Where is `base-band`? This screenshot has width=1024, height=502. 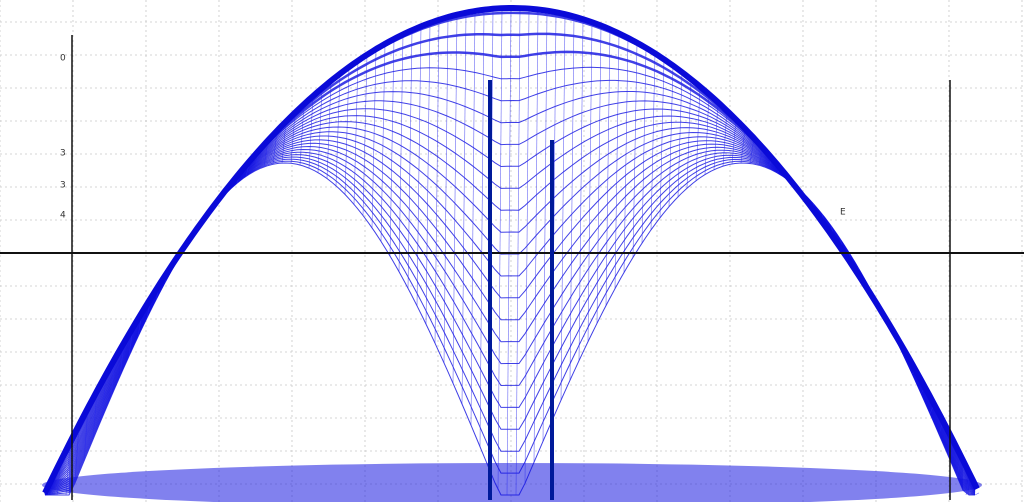 base-band is located at coordinates (512, 482).